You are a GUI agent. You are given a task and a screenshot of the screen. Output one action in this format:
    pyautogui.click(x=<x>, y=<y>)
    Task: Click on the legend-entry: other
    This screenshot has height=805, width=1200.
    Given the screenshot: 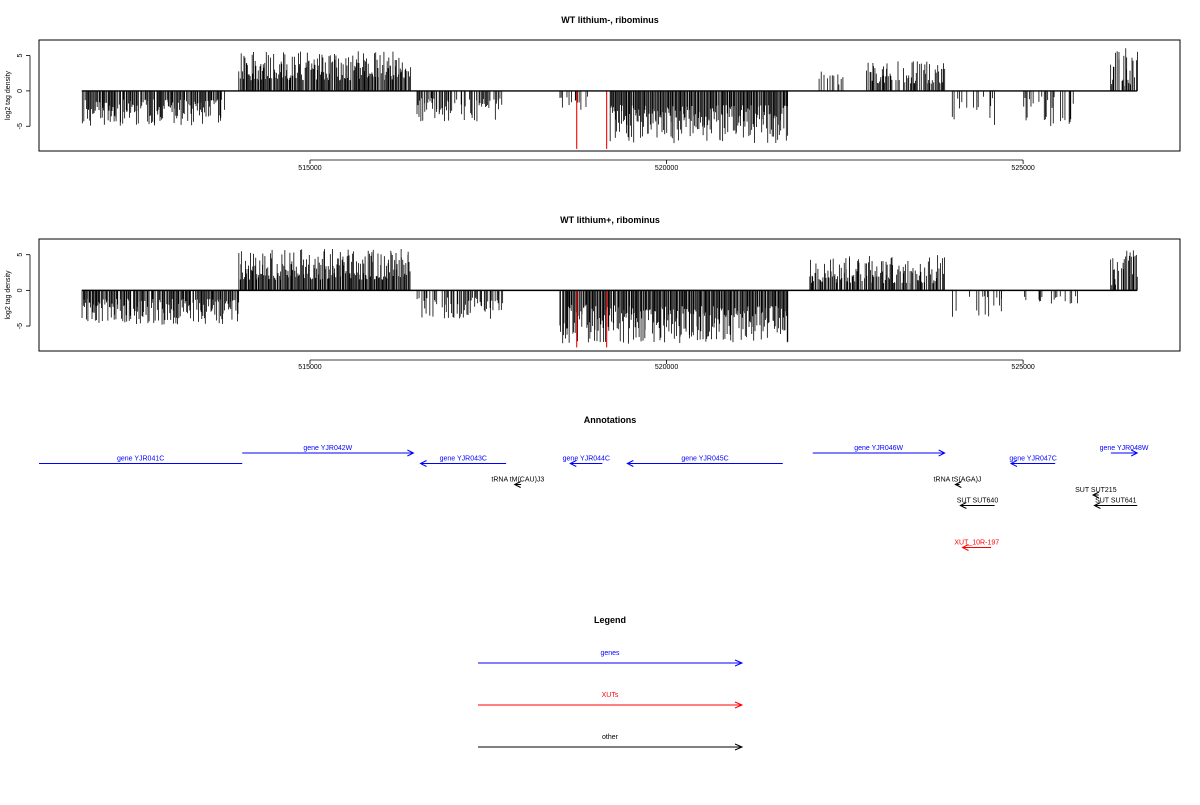 What is the action you would take?
    pyautogui.click(x=611, y=742)
    